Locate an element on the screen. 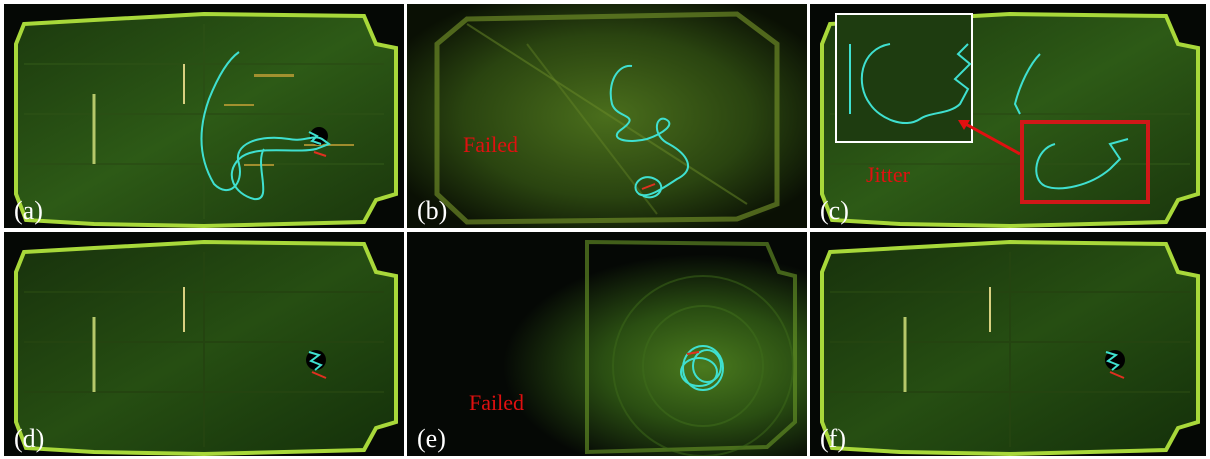 Image resolution: width=1210 pixels, height=459 pixels. inset-frame is located at coordinates (904, 78).